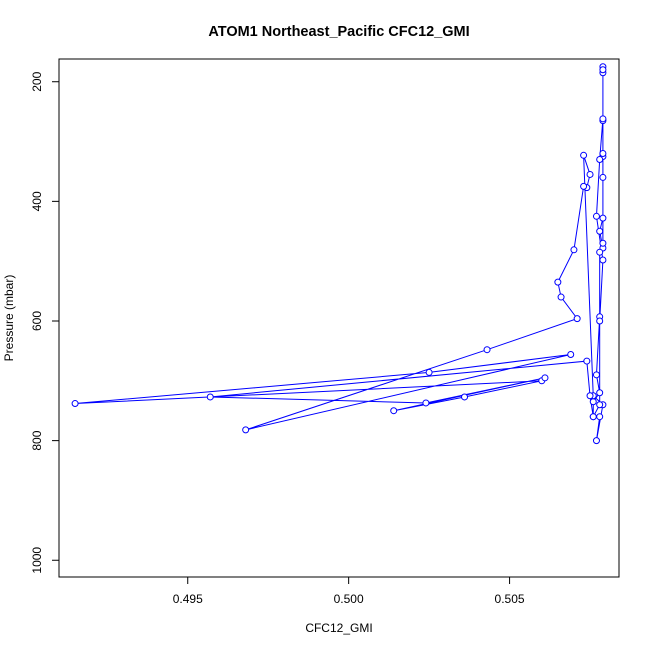 The width and height of the screenshot is (650, 650). What do you see at coordinates (349, 599) in the screenshot?
I see `x-tick-label: 0.500` at bounding box center [349, 599].